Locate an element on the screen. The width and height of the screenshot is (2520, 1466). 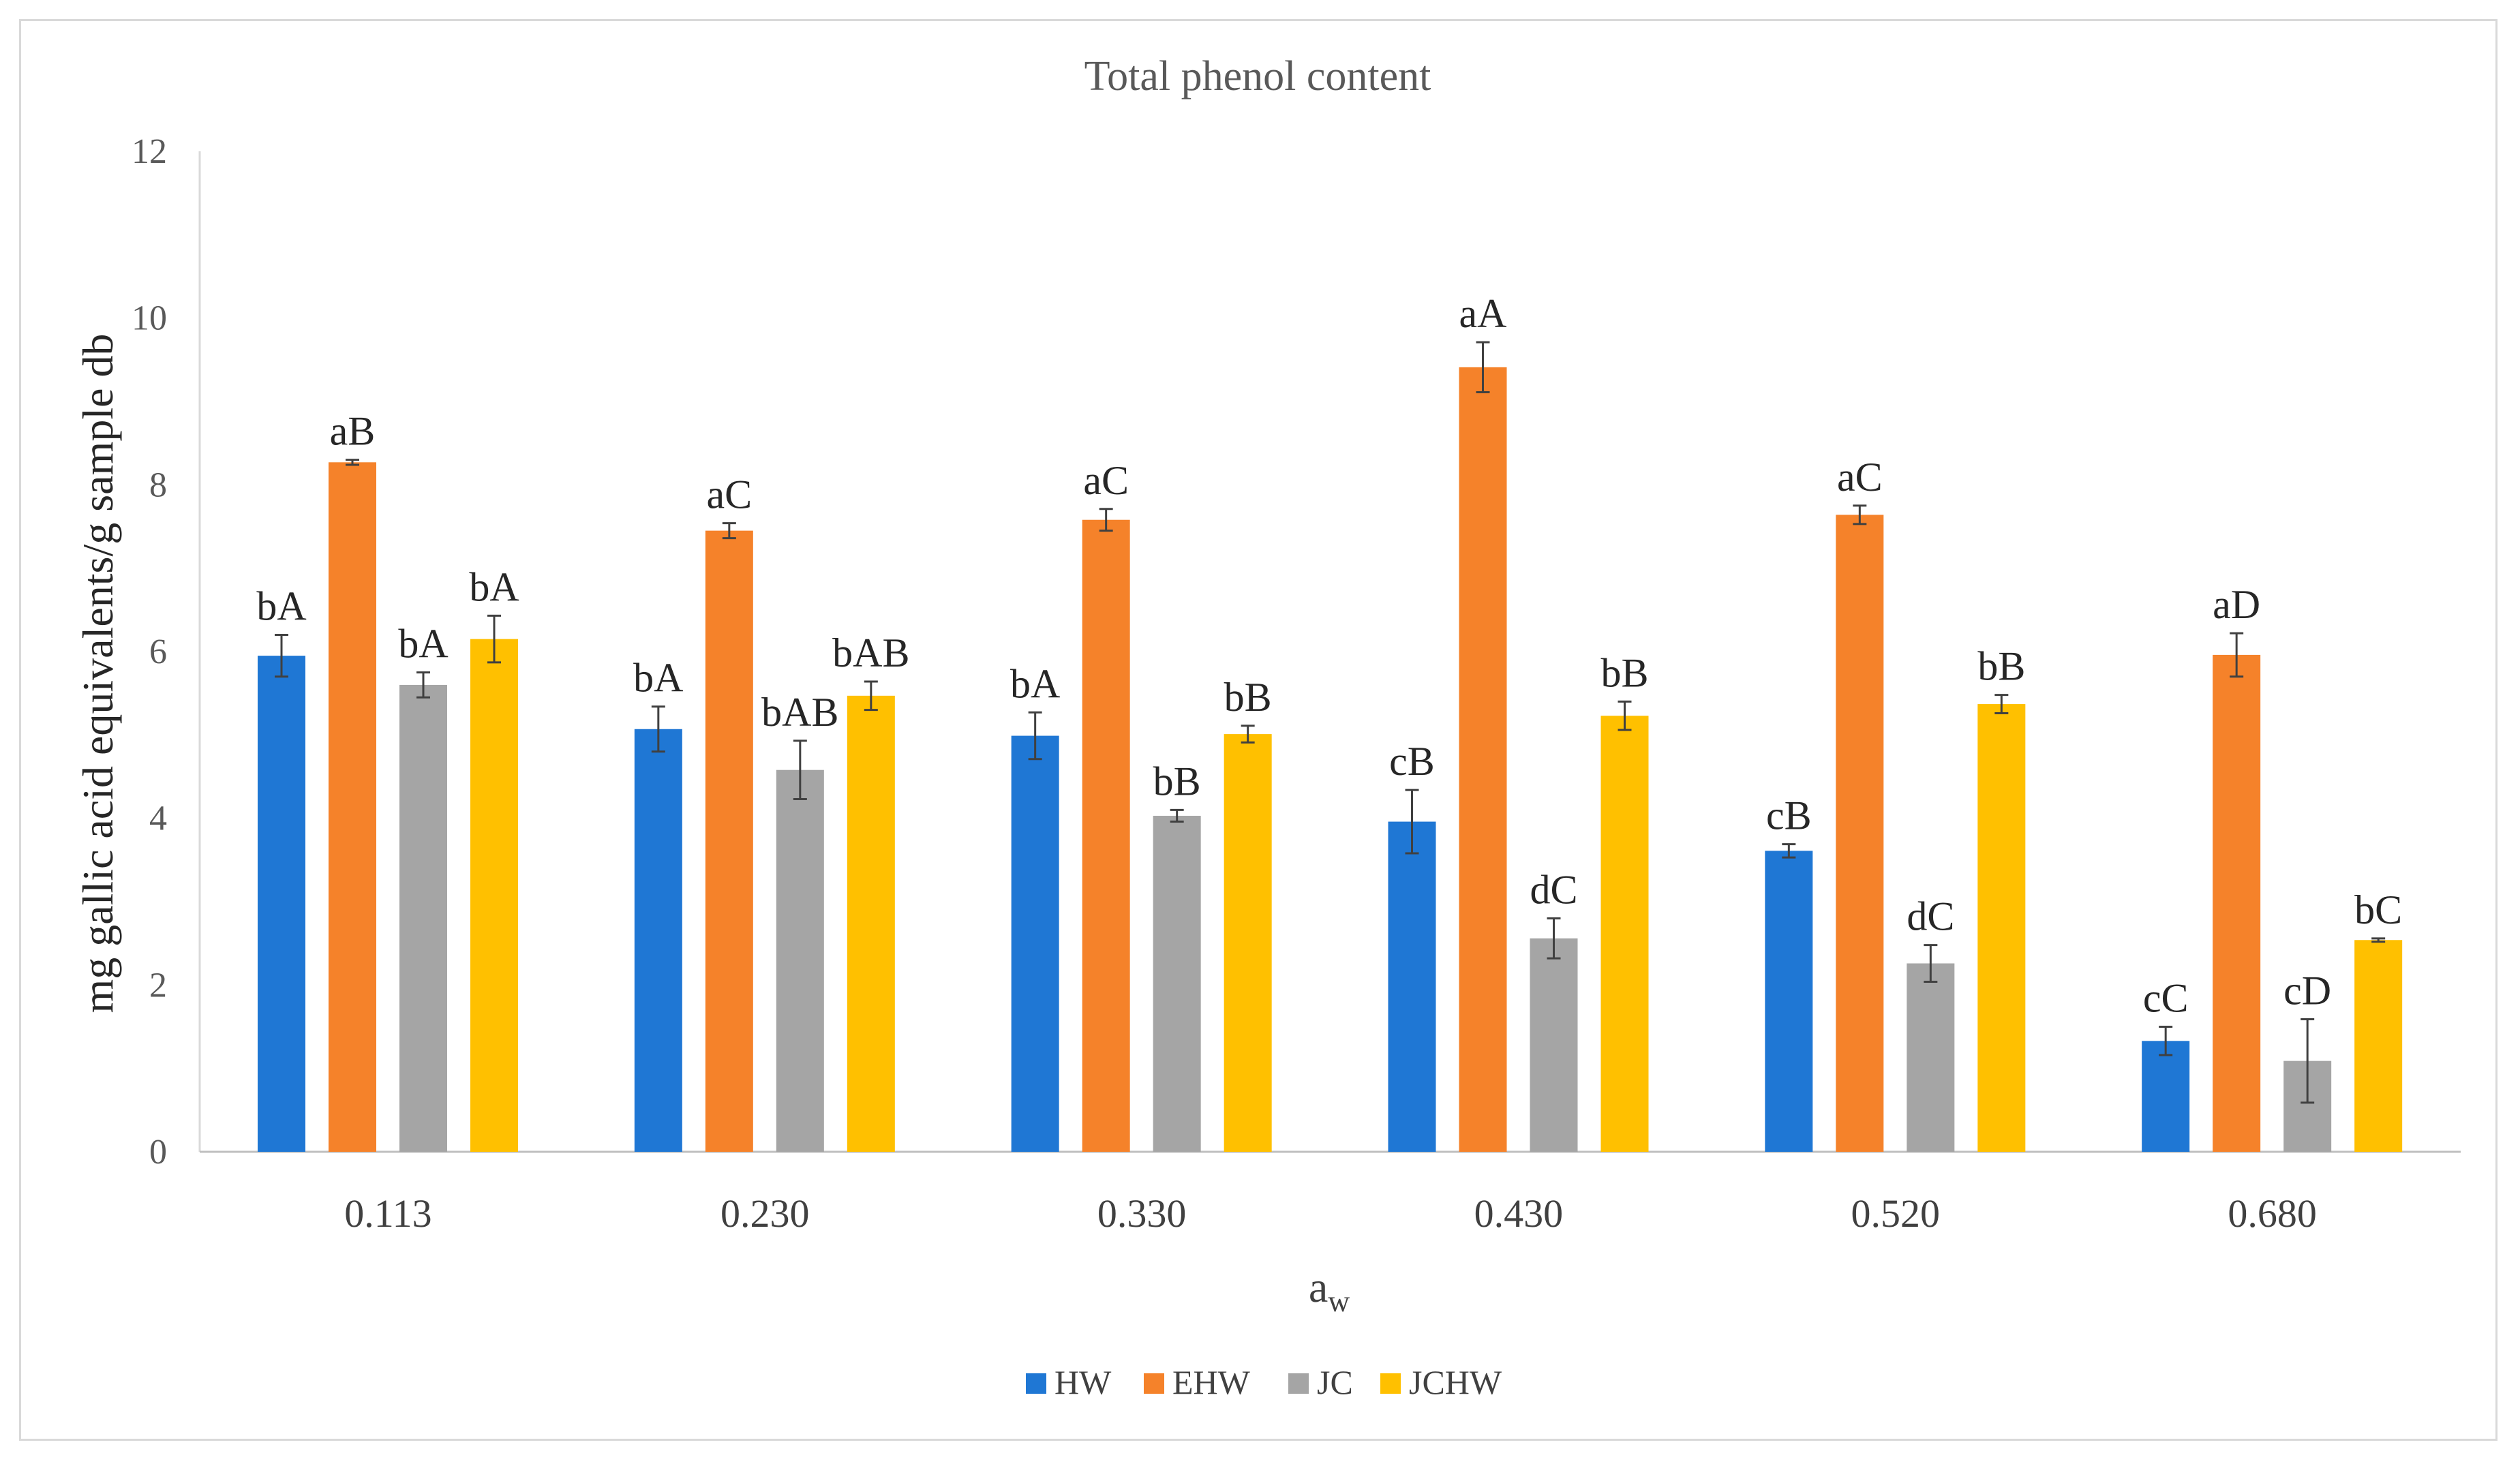
y-axis-label: mg gallic acid equivalents/g sample db is located at coordinates (98, 673).